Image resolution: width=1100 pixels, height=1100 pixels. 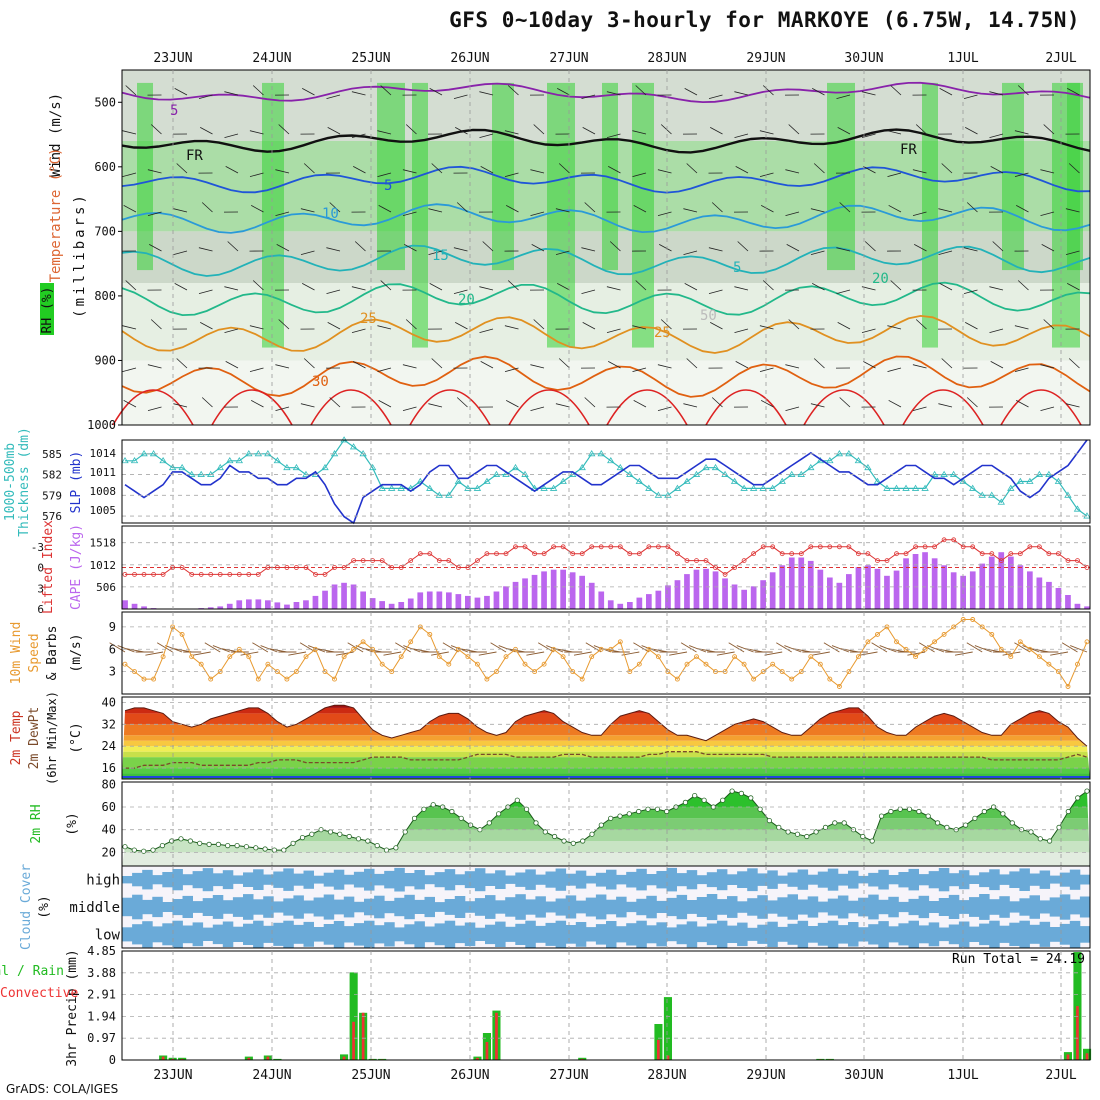 I want to click on temp-band, so click(x=606, y=743).